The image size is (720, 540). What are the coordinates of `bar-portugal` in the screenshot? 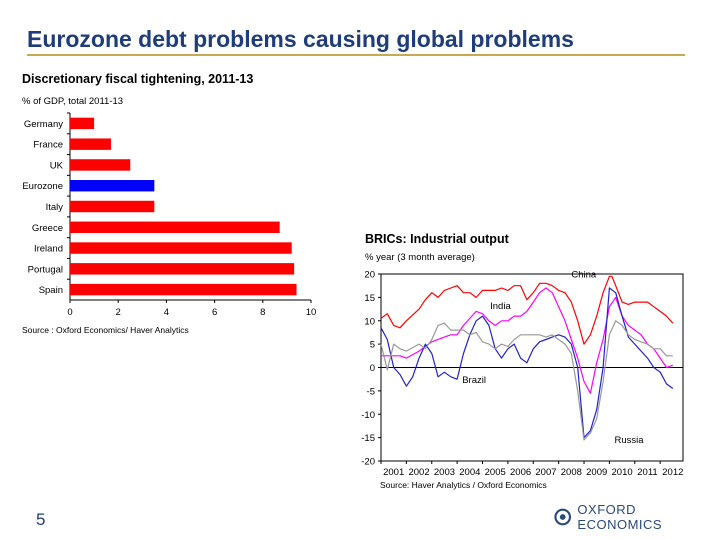 It's located at (182, 269).